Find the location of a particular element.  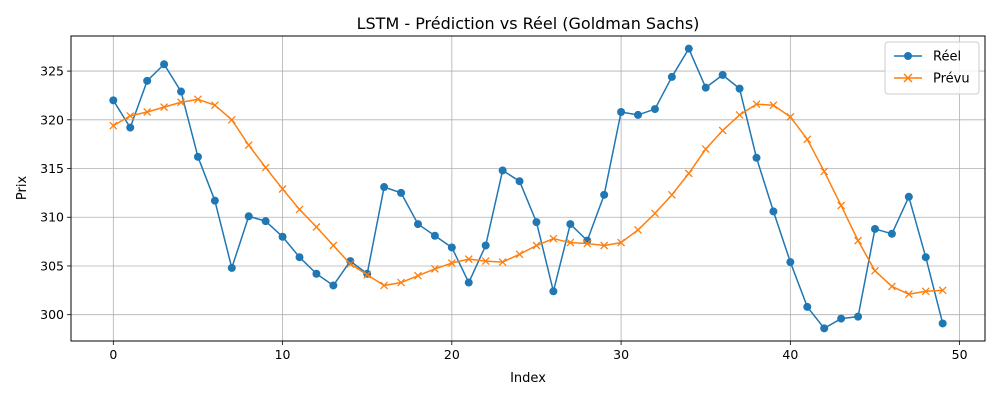

y-tick-label: 305 is located at coordinates (52, 265).